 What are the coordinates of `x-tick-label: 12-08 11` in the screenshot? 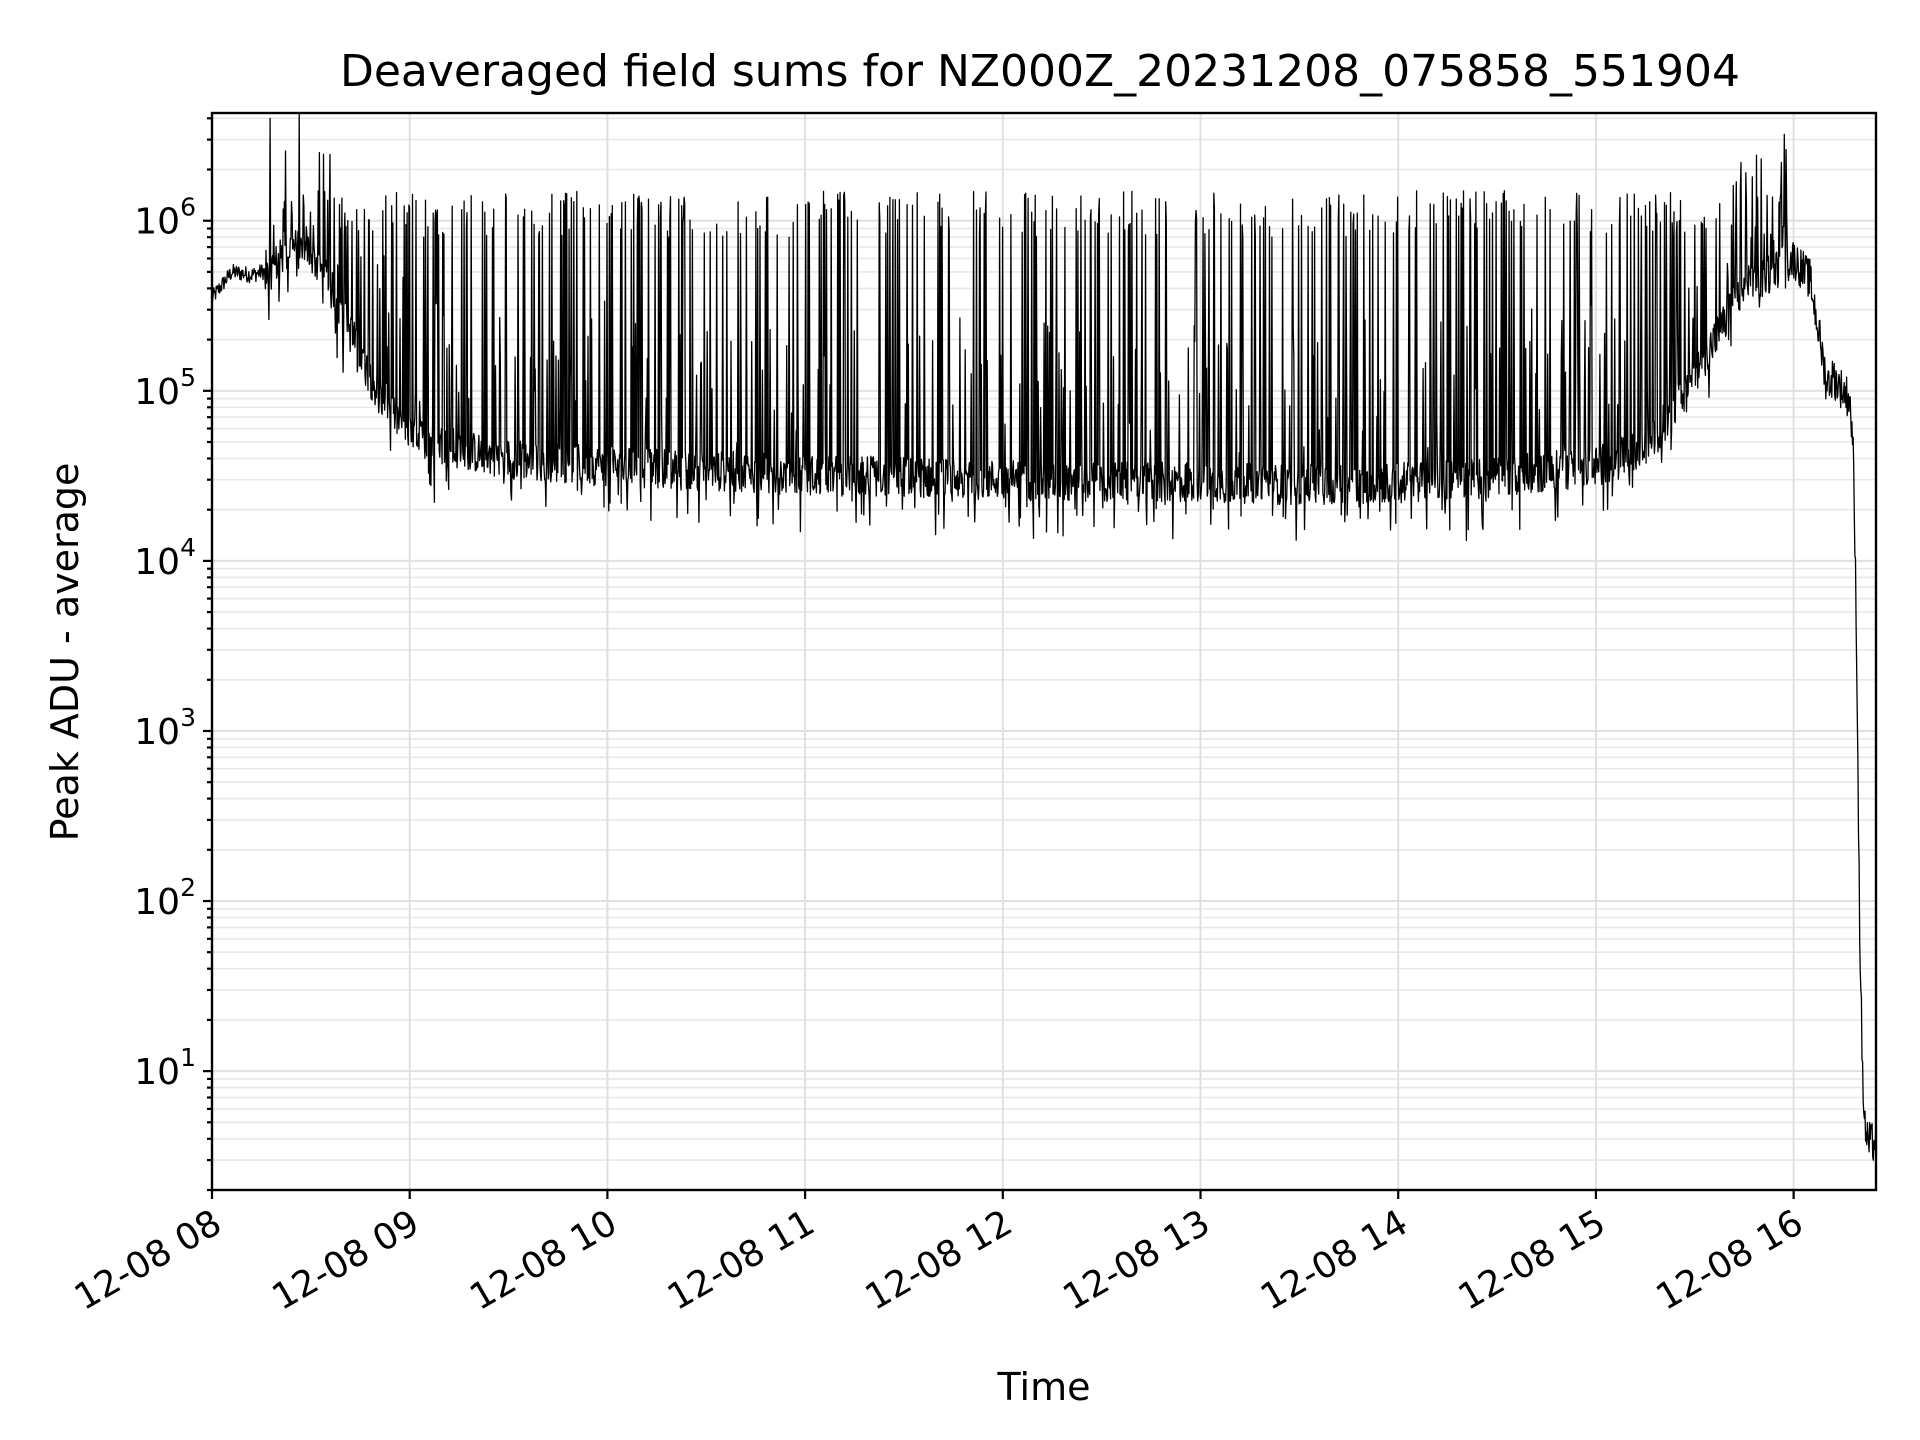 It's located at (741, 1260).